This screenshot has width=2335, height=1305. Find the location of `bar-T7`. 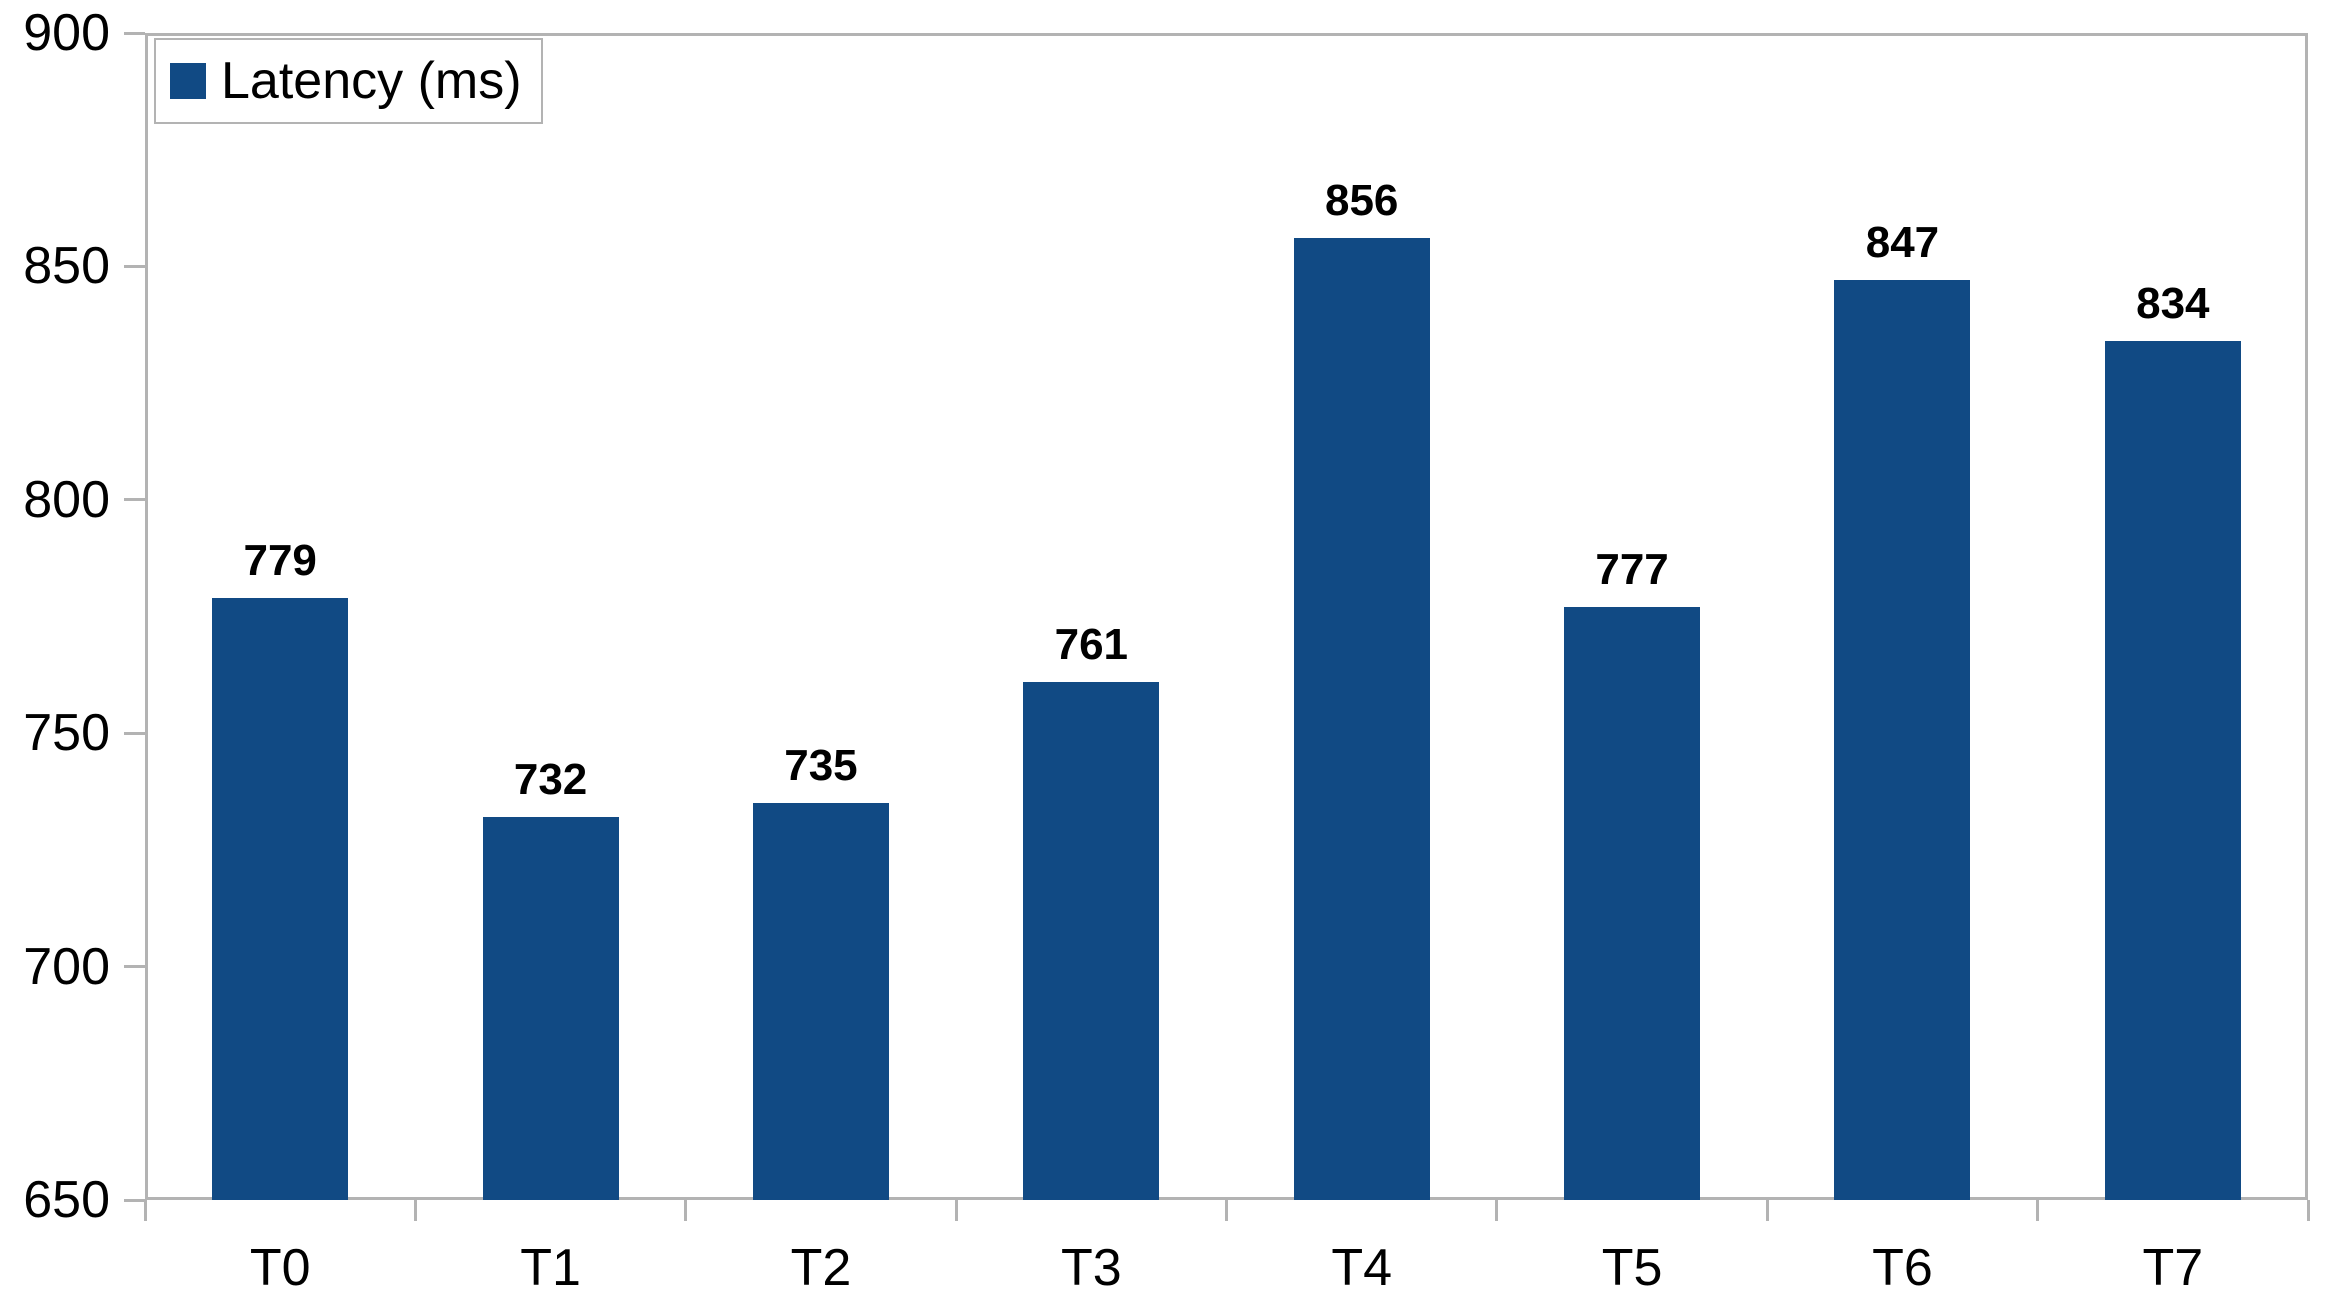

bar-T7 is located at coordinates (2172, 770).